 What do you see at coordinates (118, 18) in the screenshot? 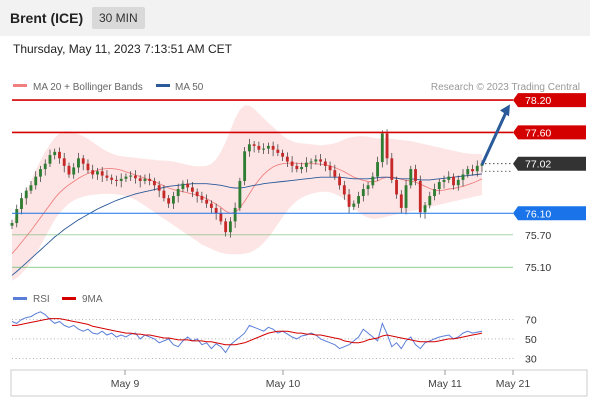
I see `timeframe-badge: 30 MIN` at bounding box center [118, 18].